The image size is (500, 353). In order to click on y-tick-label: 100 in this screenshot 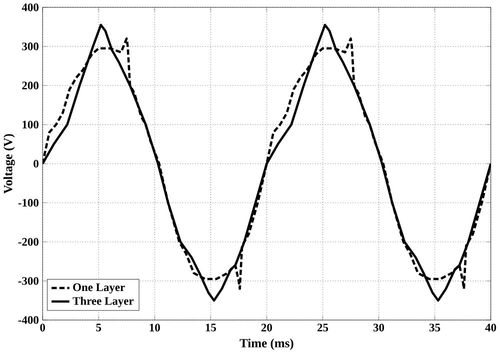, I will do `click(30, 124)`.